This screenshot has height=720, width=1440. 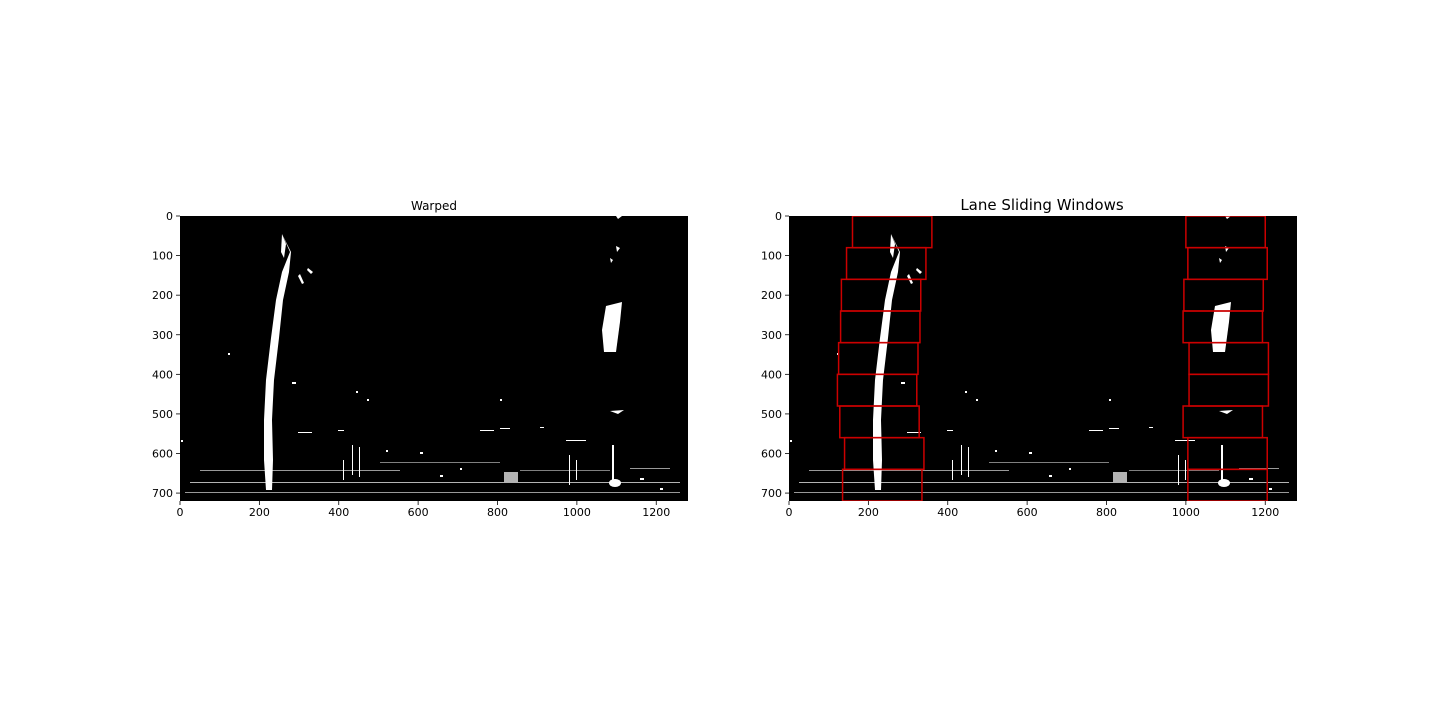 I want to click on chart-title: Lane Sliding Windows, so click(x=1042, y=205).